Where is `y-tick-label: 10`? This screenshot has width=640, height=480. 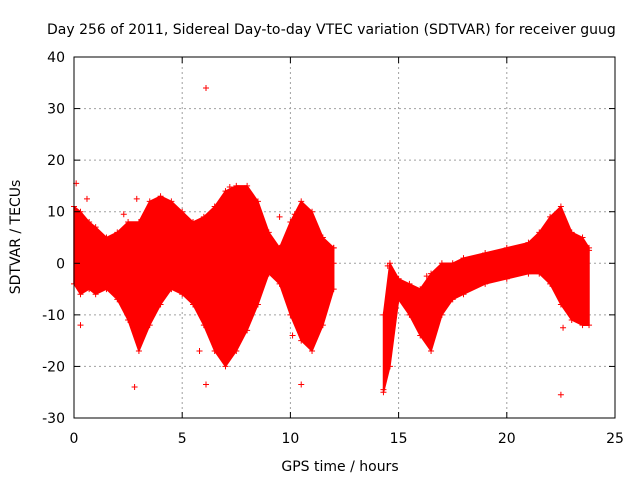
y-tick-label: 10 is located at coordinates (56, 213).